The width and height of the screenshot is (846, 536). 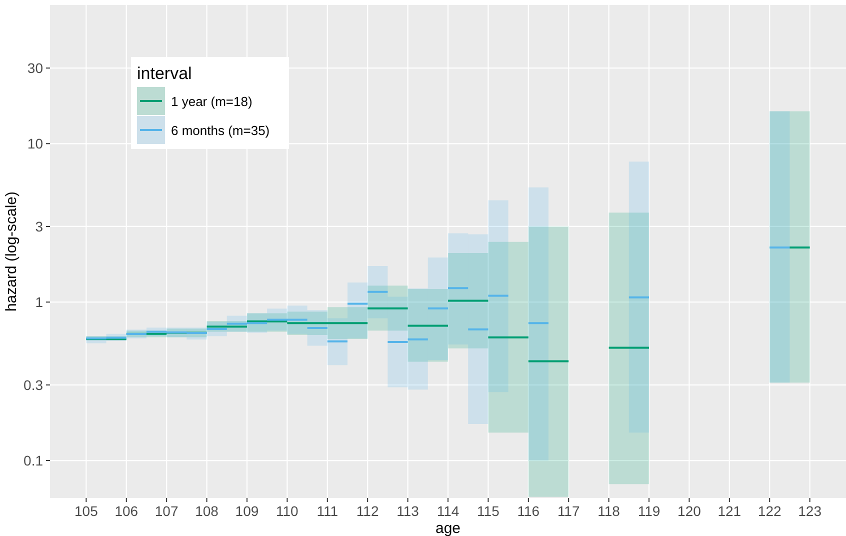 I want to click on x-tick-label: 122, so click(x=770, y=511).